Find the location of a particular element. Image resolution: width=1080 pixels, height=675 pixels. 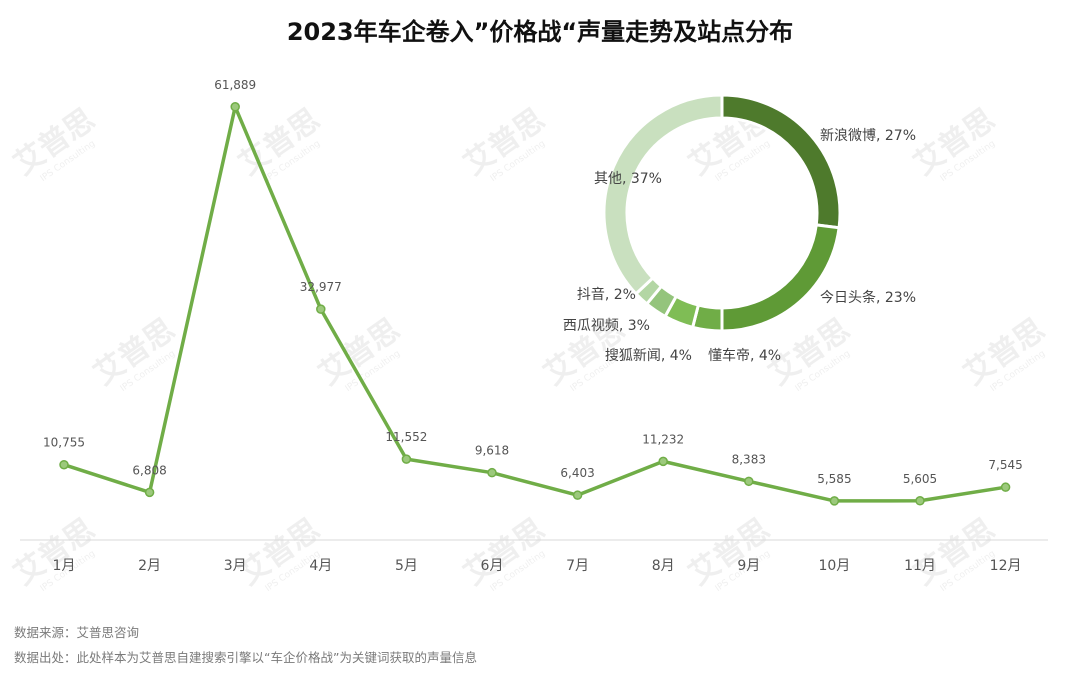

data-label: 6,808 is located at coordinates (149, 470).